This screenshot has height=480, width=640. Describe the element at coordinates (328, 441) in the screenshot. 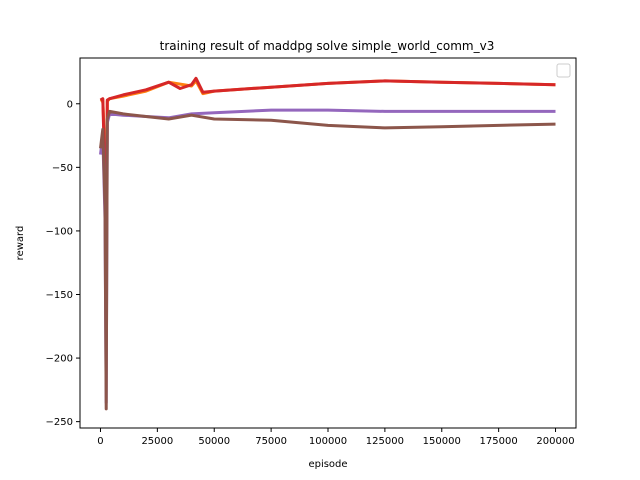

I see `x-tick-label: 100000` at that location.